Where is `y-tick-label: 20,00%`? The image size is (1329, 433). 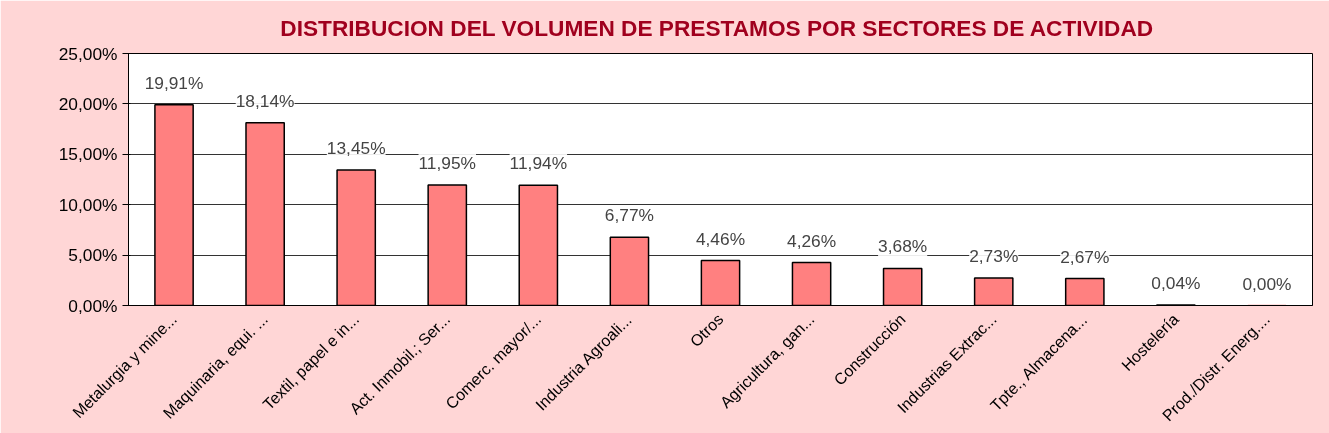 y-tick-label: 20,00% is located at coordinates (88, 103).